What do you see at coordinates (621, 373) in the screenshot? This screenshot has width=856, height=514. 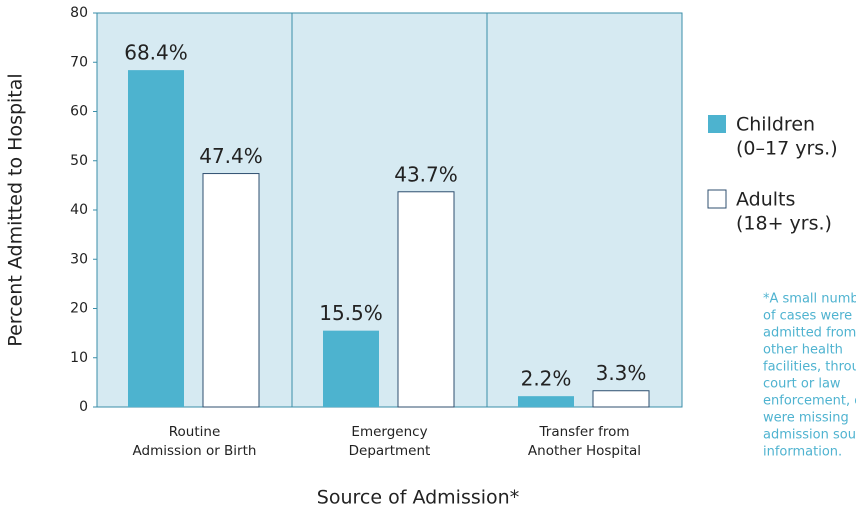 I see `value-label: 3.3%` at bounding box center [621, 373].